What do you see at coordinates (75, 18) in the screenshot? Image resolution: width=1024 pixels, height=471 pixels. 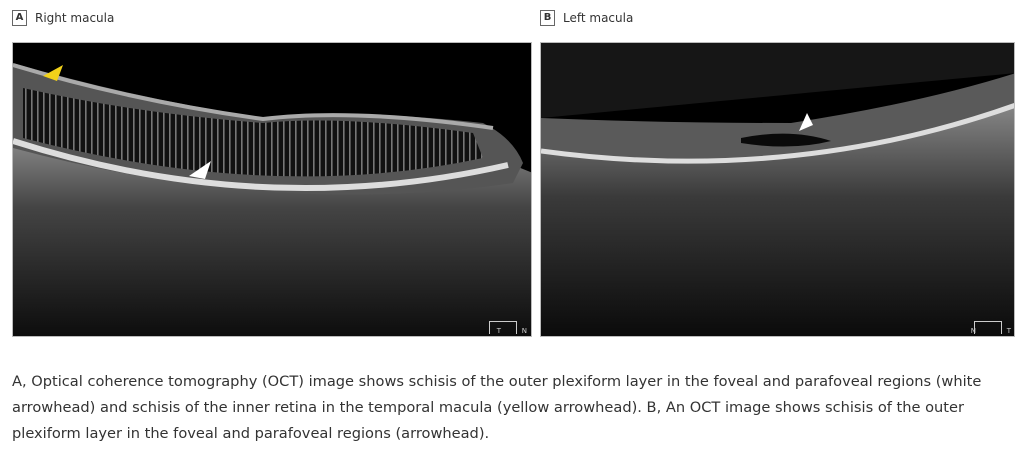 I see `panel-a-title: Right macula` at bounding box center [75, 18].